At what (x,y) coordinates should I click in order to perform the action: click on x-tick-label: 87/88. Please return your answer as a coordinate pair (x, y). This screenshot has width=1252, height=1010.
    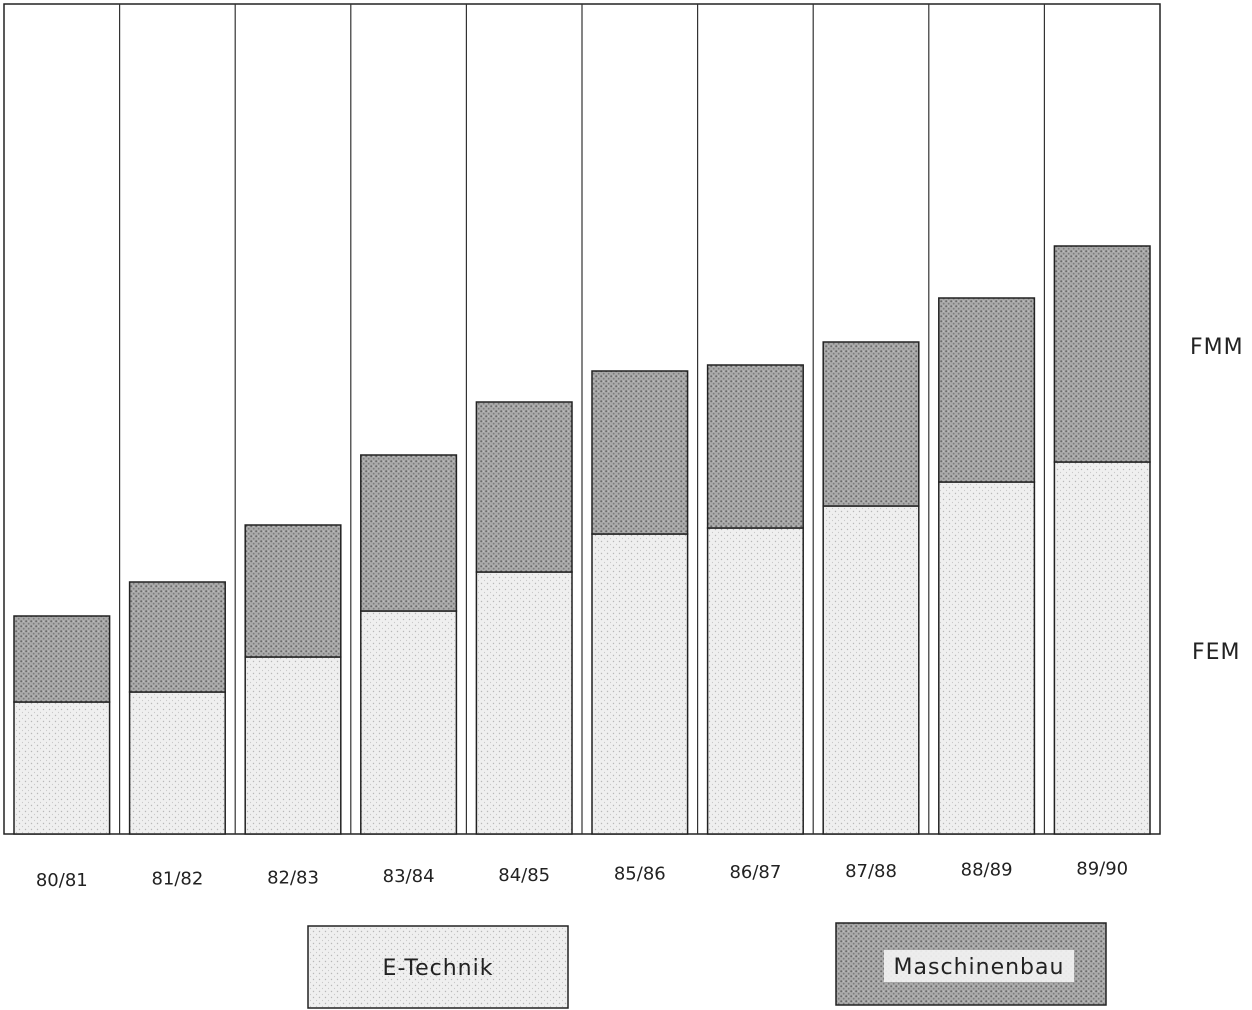
    Looking at the image, I should click on (871, 871).